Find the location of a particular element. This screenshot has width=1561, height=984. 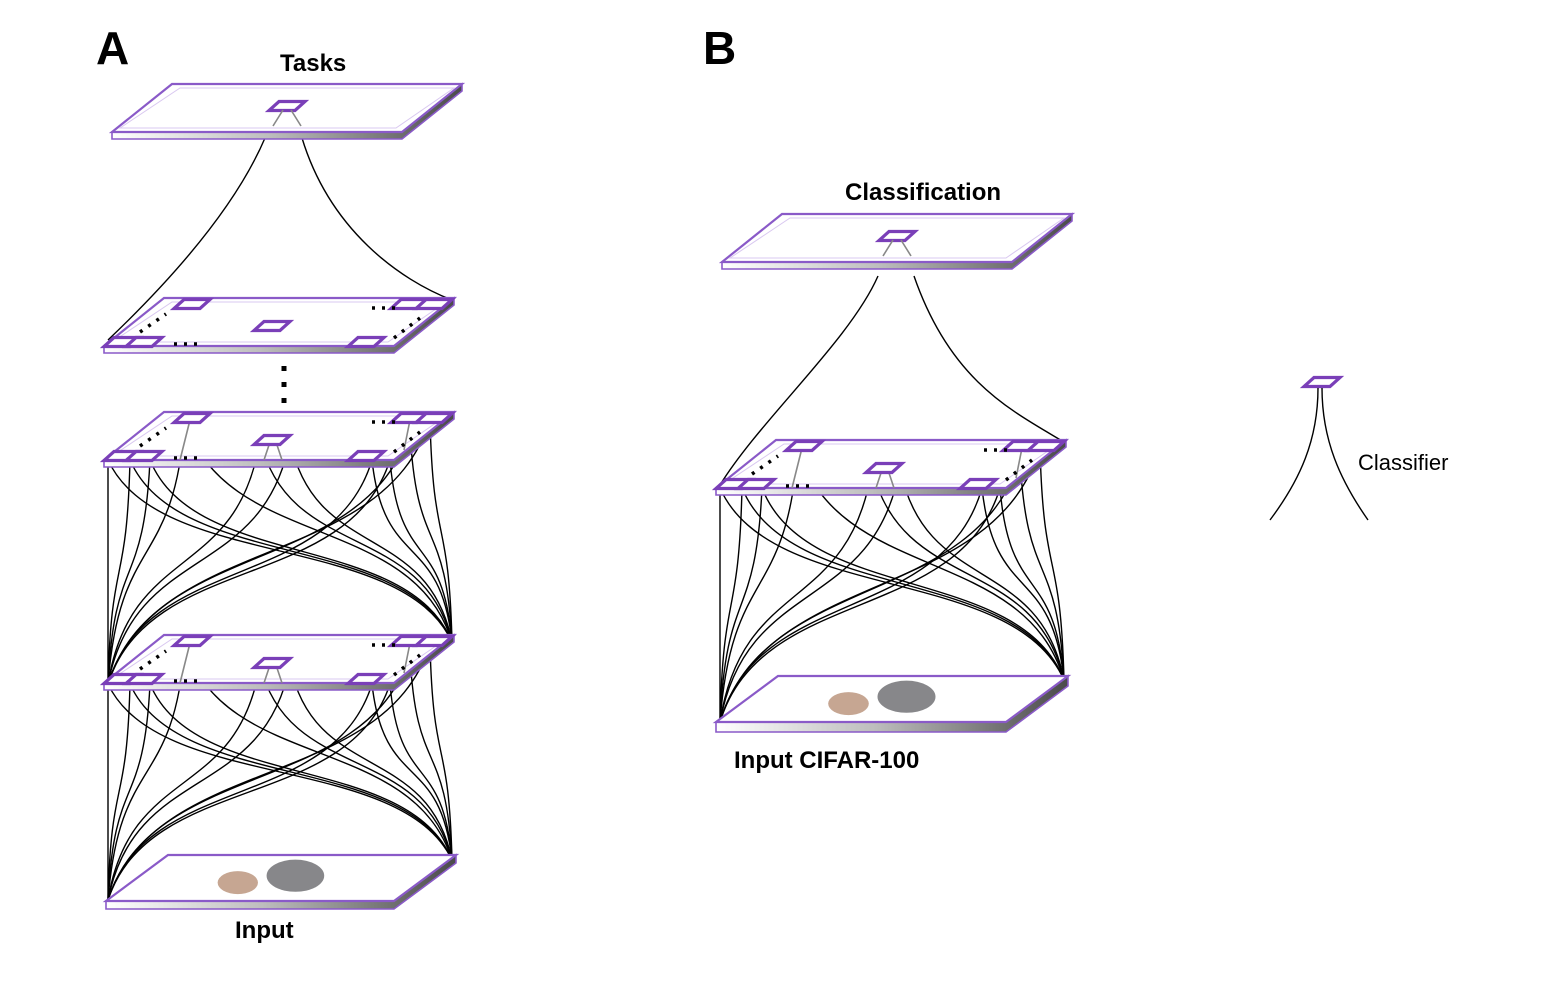

panel-b-input-layer is located at coordinates (892, 703).